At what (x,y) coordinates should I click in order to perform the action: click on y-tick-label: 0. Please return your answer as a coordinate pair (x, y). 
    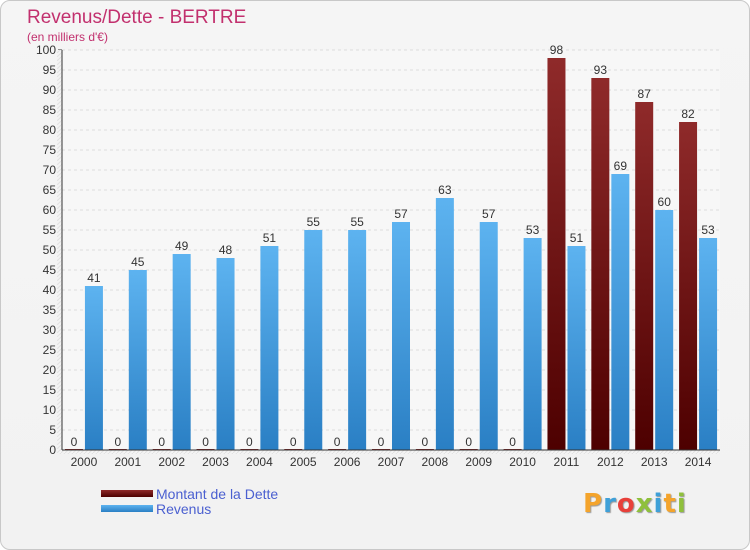
    Looking at the image, I should click on (52, 450).